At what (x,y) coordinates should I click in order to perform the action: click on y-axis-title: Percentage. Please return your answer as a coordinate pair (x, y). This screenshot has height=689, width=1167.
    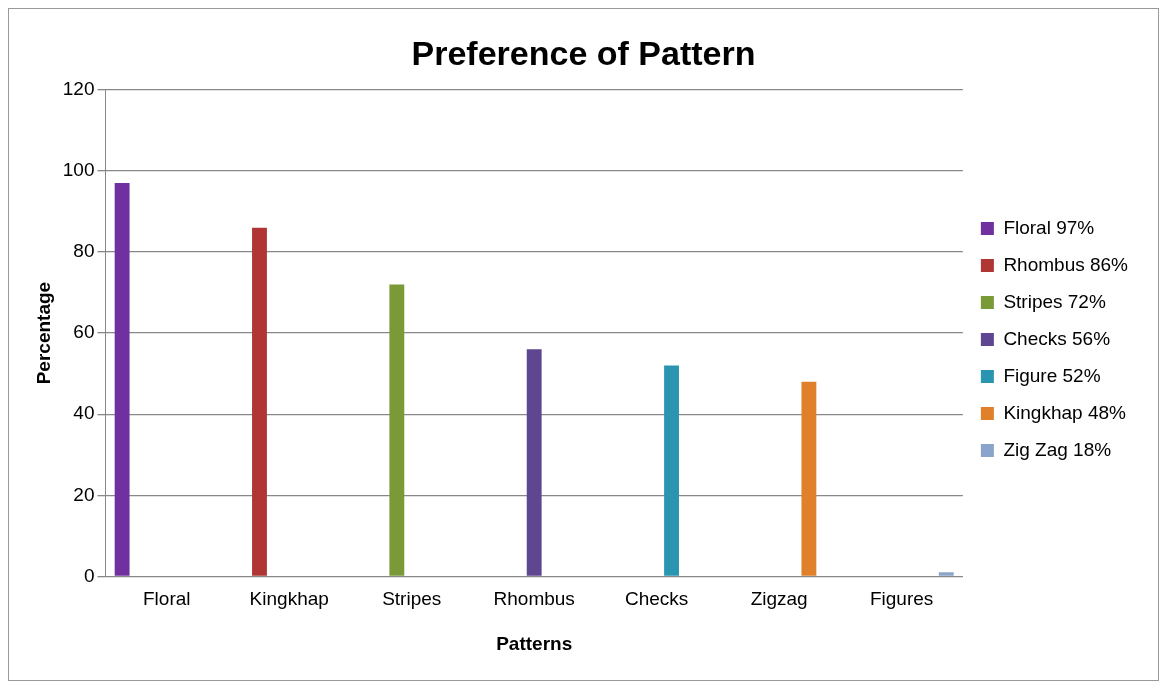
    Looking at the image, I should click on (43, 333).